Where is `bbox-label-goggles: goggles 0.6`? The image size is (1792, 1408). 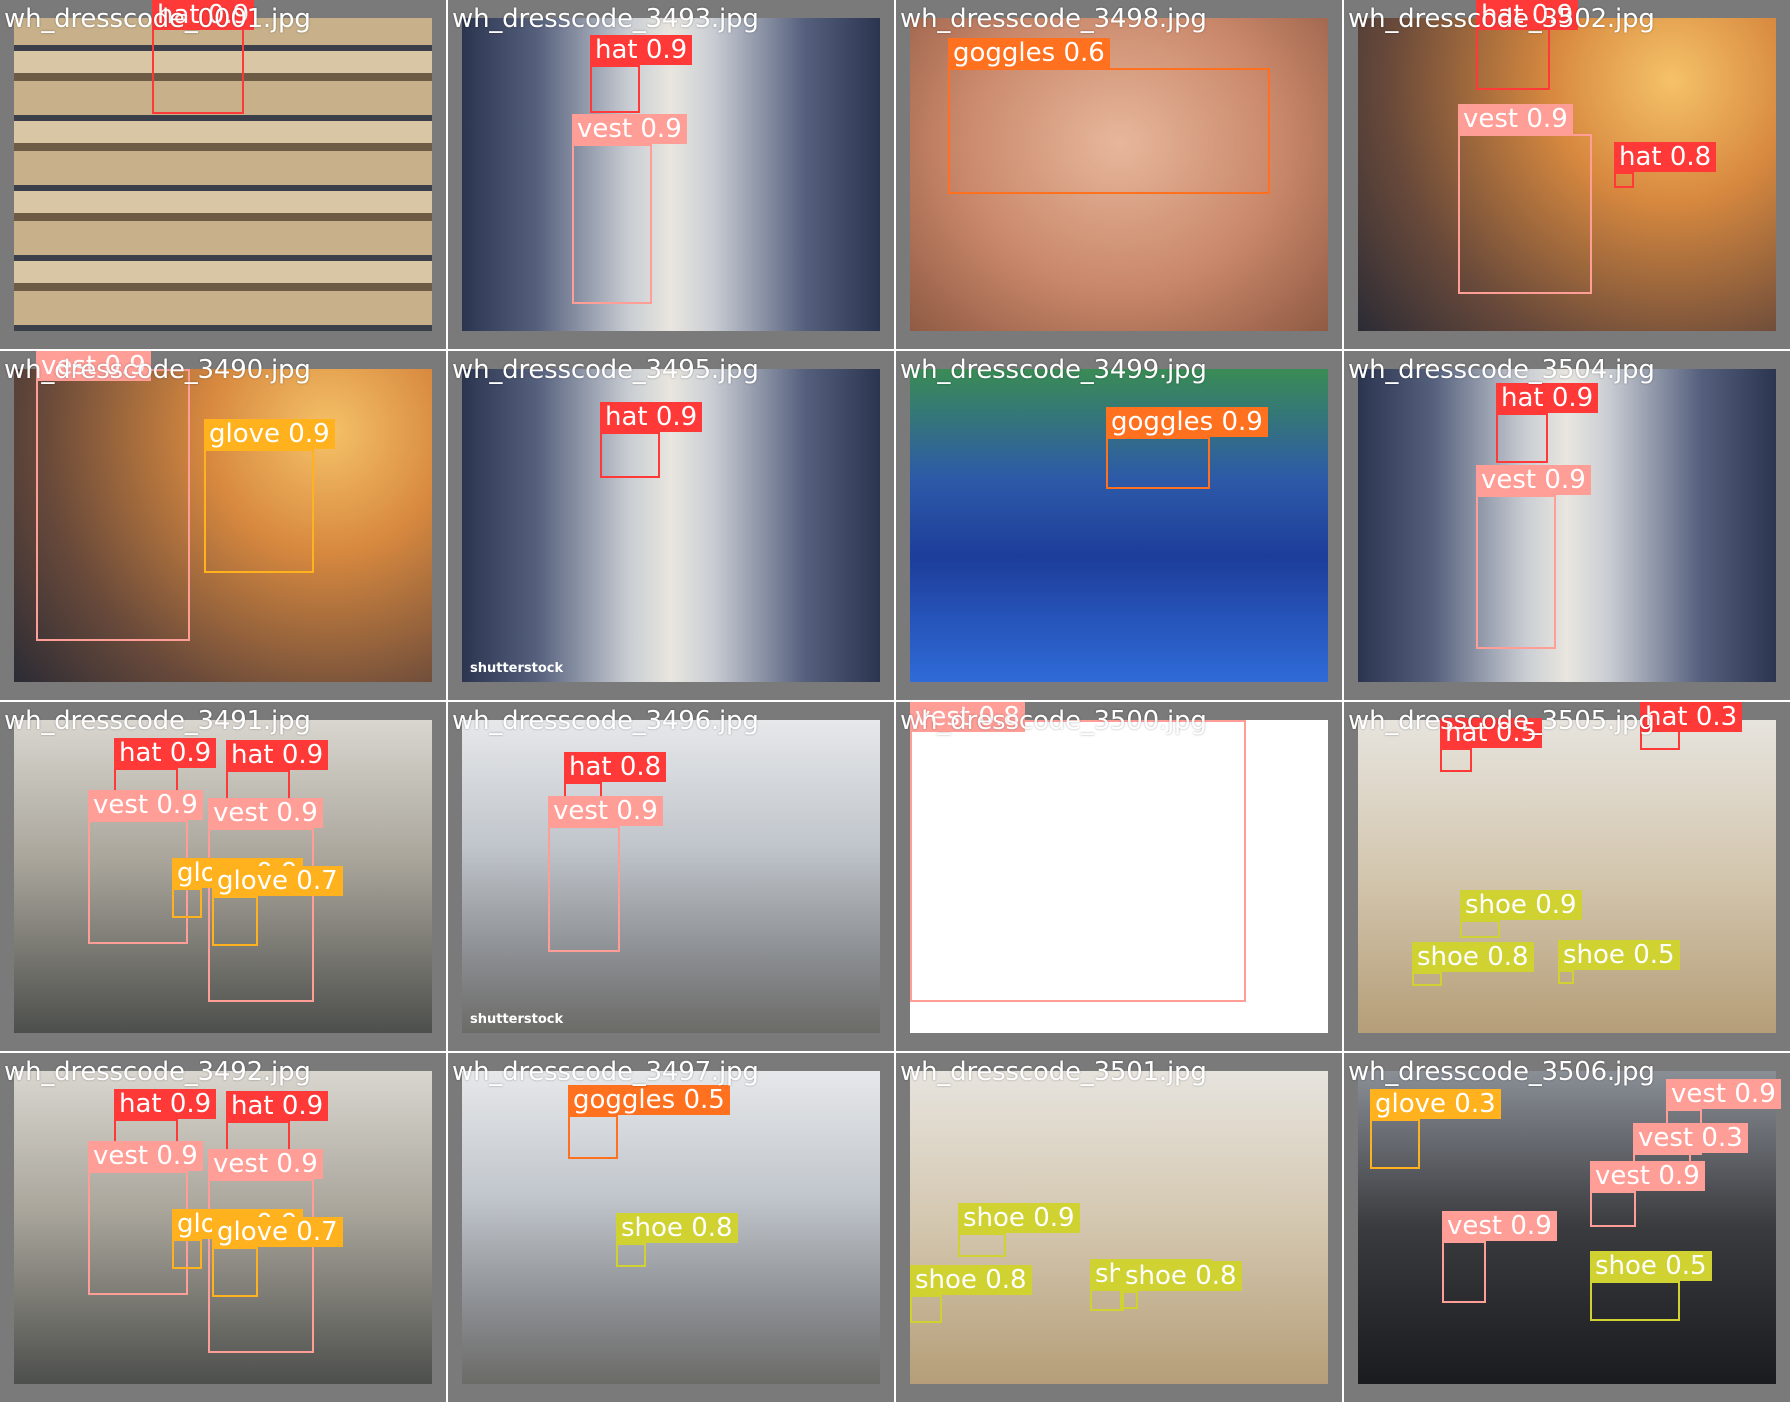 bbox-label-goggles: goggles 0.6 is located at coordinates (1029, 53).